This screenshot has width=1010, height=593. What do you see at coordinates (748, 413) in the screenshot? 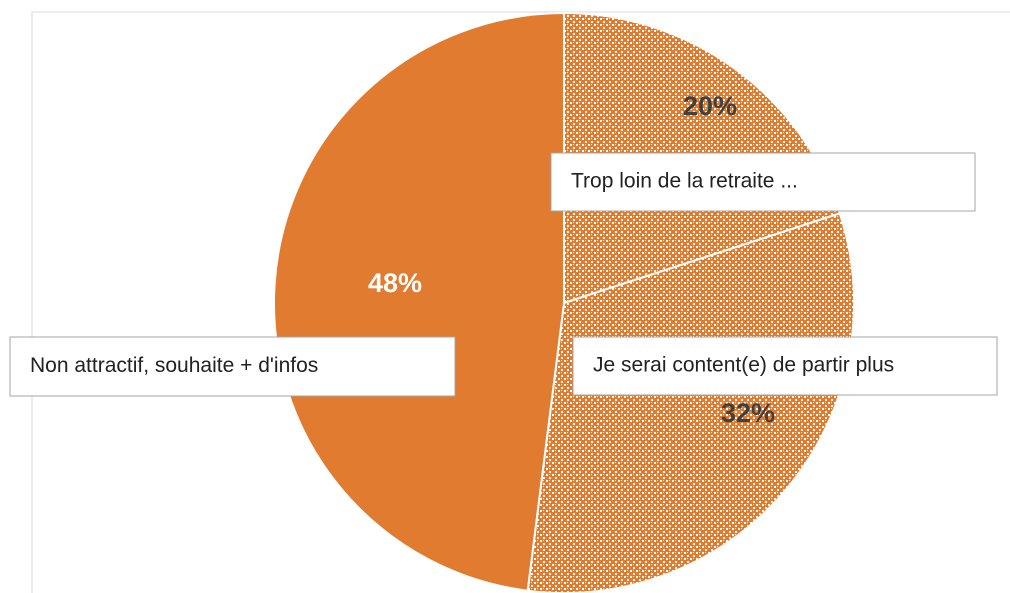
I see `value-label: 32%` at bounding box center [748, 413].